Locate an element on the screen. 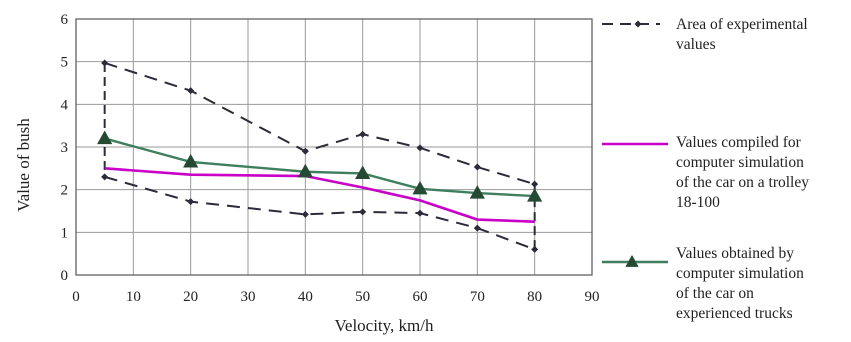 This screenshot has height=342, width=851. y-tick-label: 1 is located at coordinates (65, 233).